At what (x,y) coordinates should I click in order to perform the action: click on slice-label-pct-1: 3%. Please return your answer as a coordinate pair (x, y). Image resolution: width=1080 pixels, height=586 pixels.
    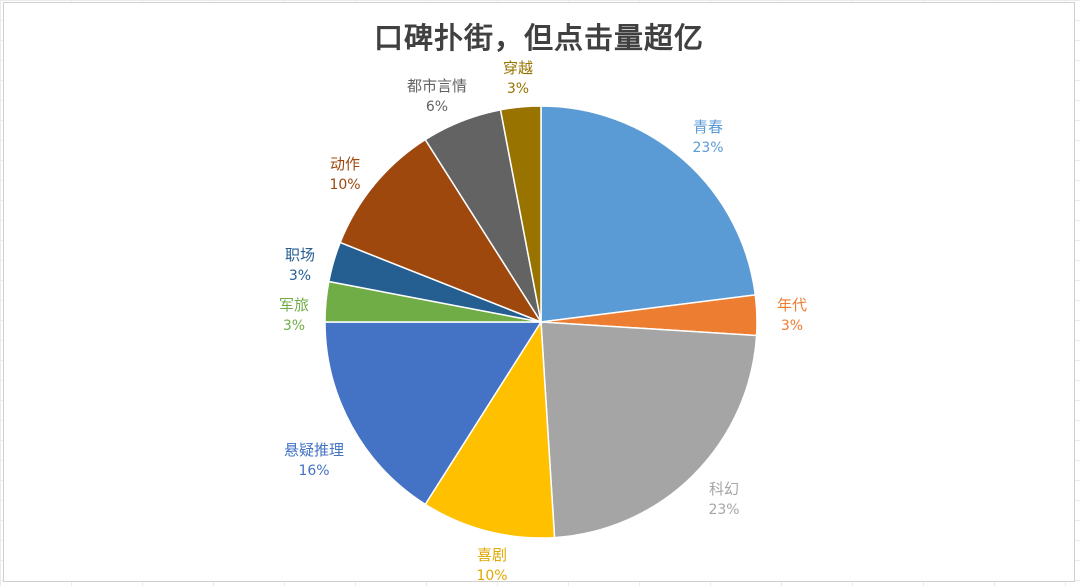
    Looking at the image, I should click on (792, 326).